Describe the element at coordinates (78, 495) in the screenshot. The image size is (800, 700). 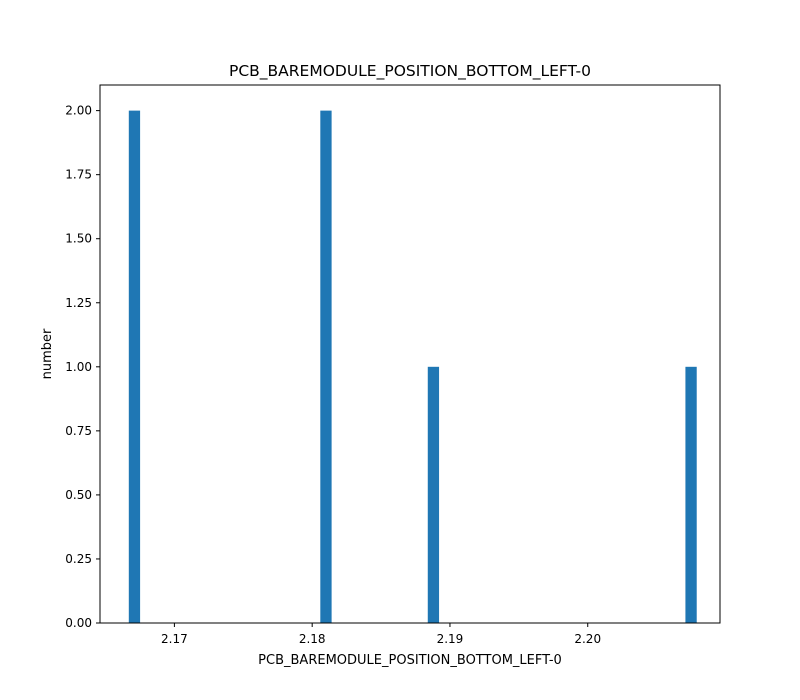
I see `y-tick-label-3: 0.50` at that location.